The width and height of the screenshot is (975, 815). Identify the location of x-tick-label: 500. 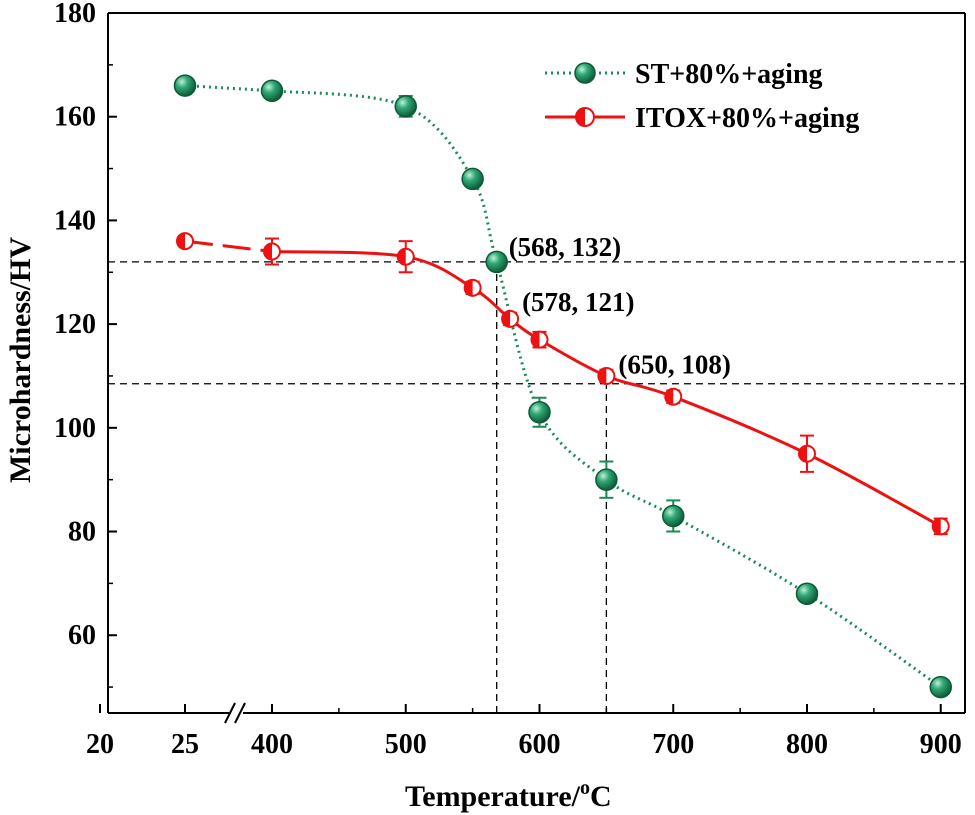
(406, 744).